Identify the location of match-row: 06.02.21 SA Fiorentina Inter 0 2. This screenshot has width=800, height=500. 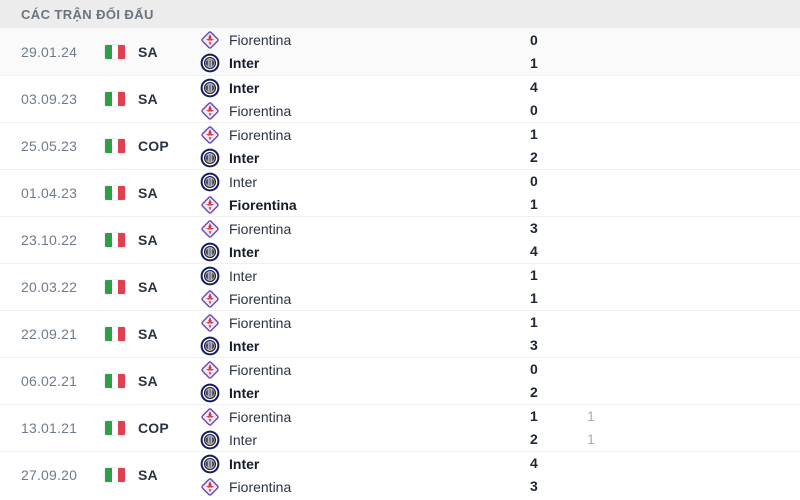
(400, 380).